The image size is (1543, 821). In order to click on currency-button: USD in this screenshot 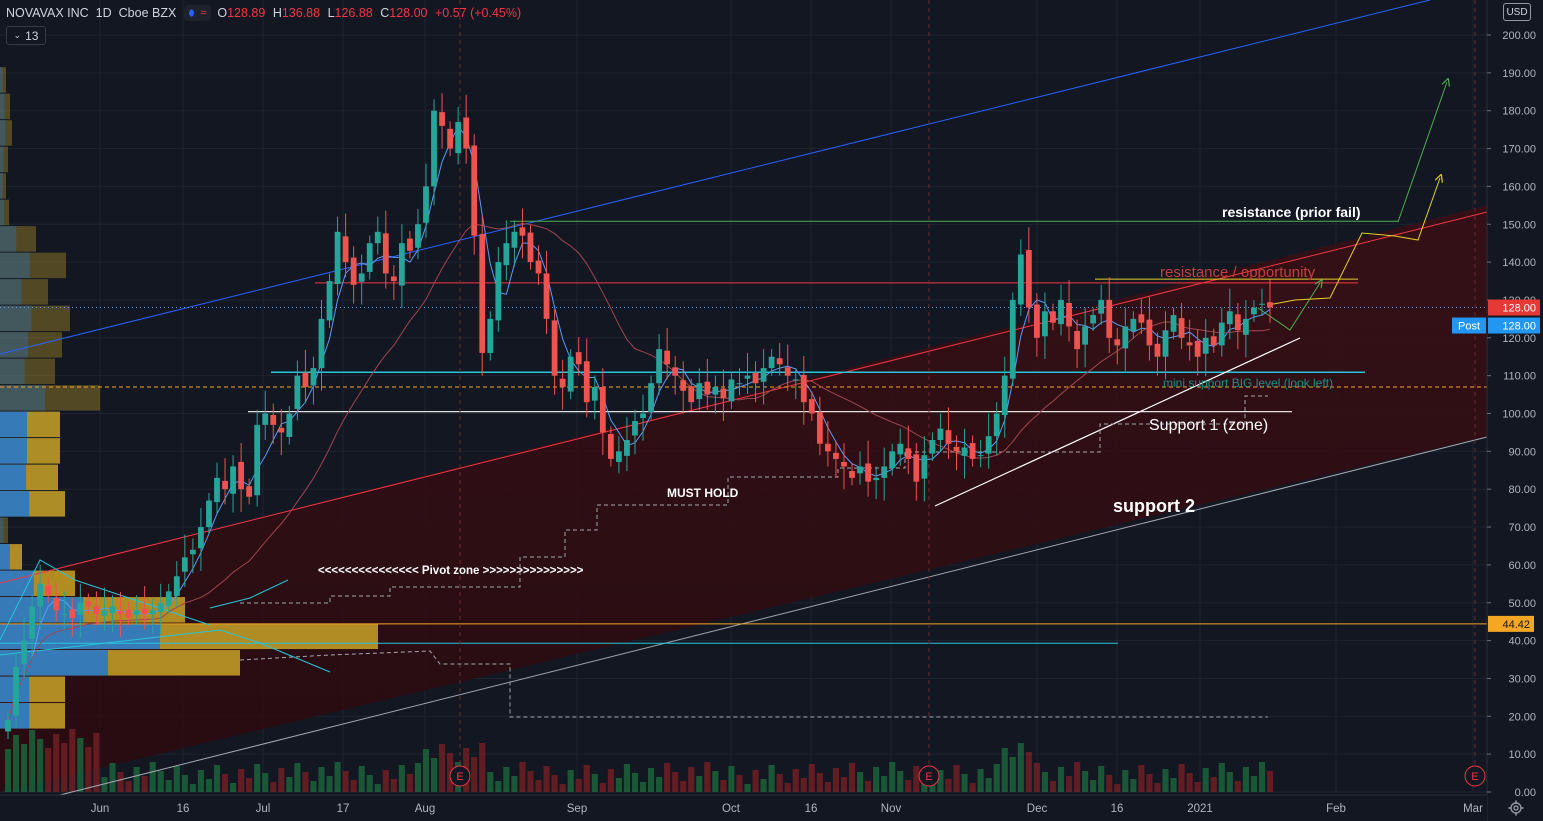, I will do `click(1517, 12)`.